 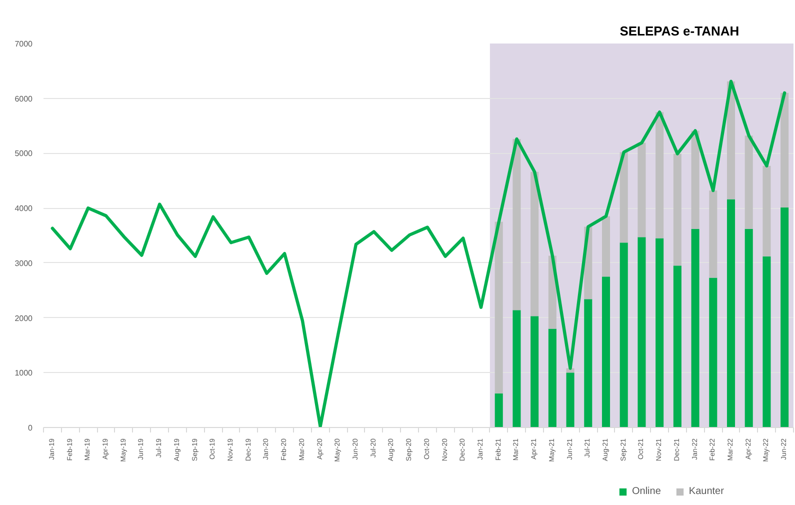 I want to click on y-tick-label: 1000, so click(x=24, y=373).